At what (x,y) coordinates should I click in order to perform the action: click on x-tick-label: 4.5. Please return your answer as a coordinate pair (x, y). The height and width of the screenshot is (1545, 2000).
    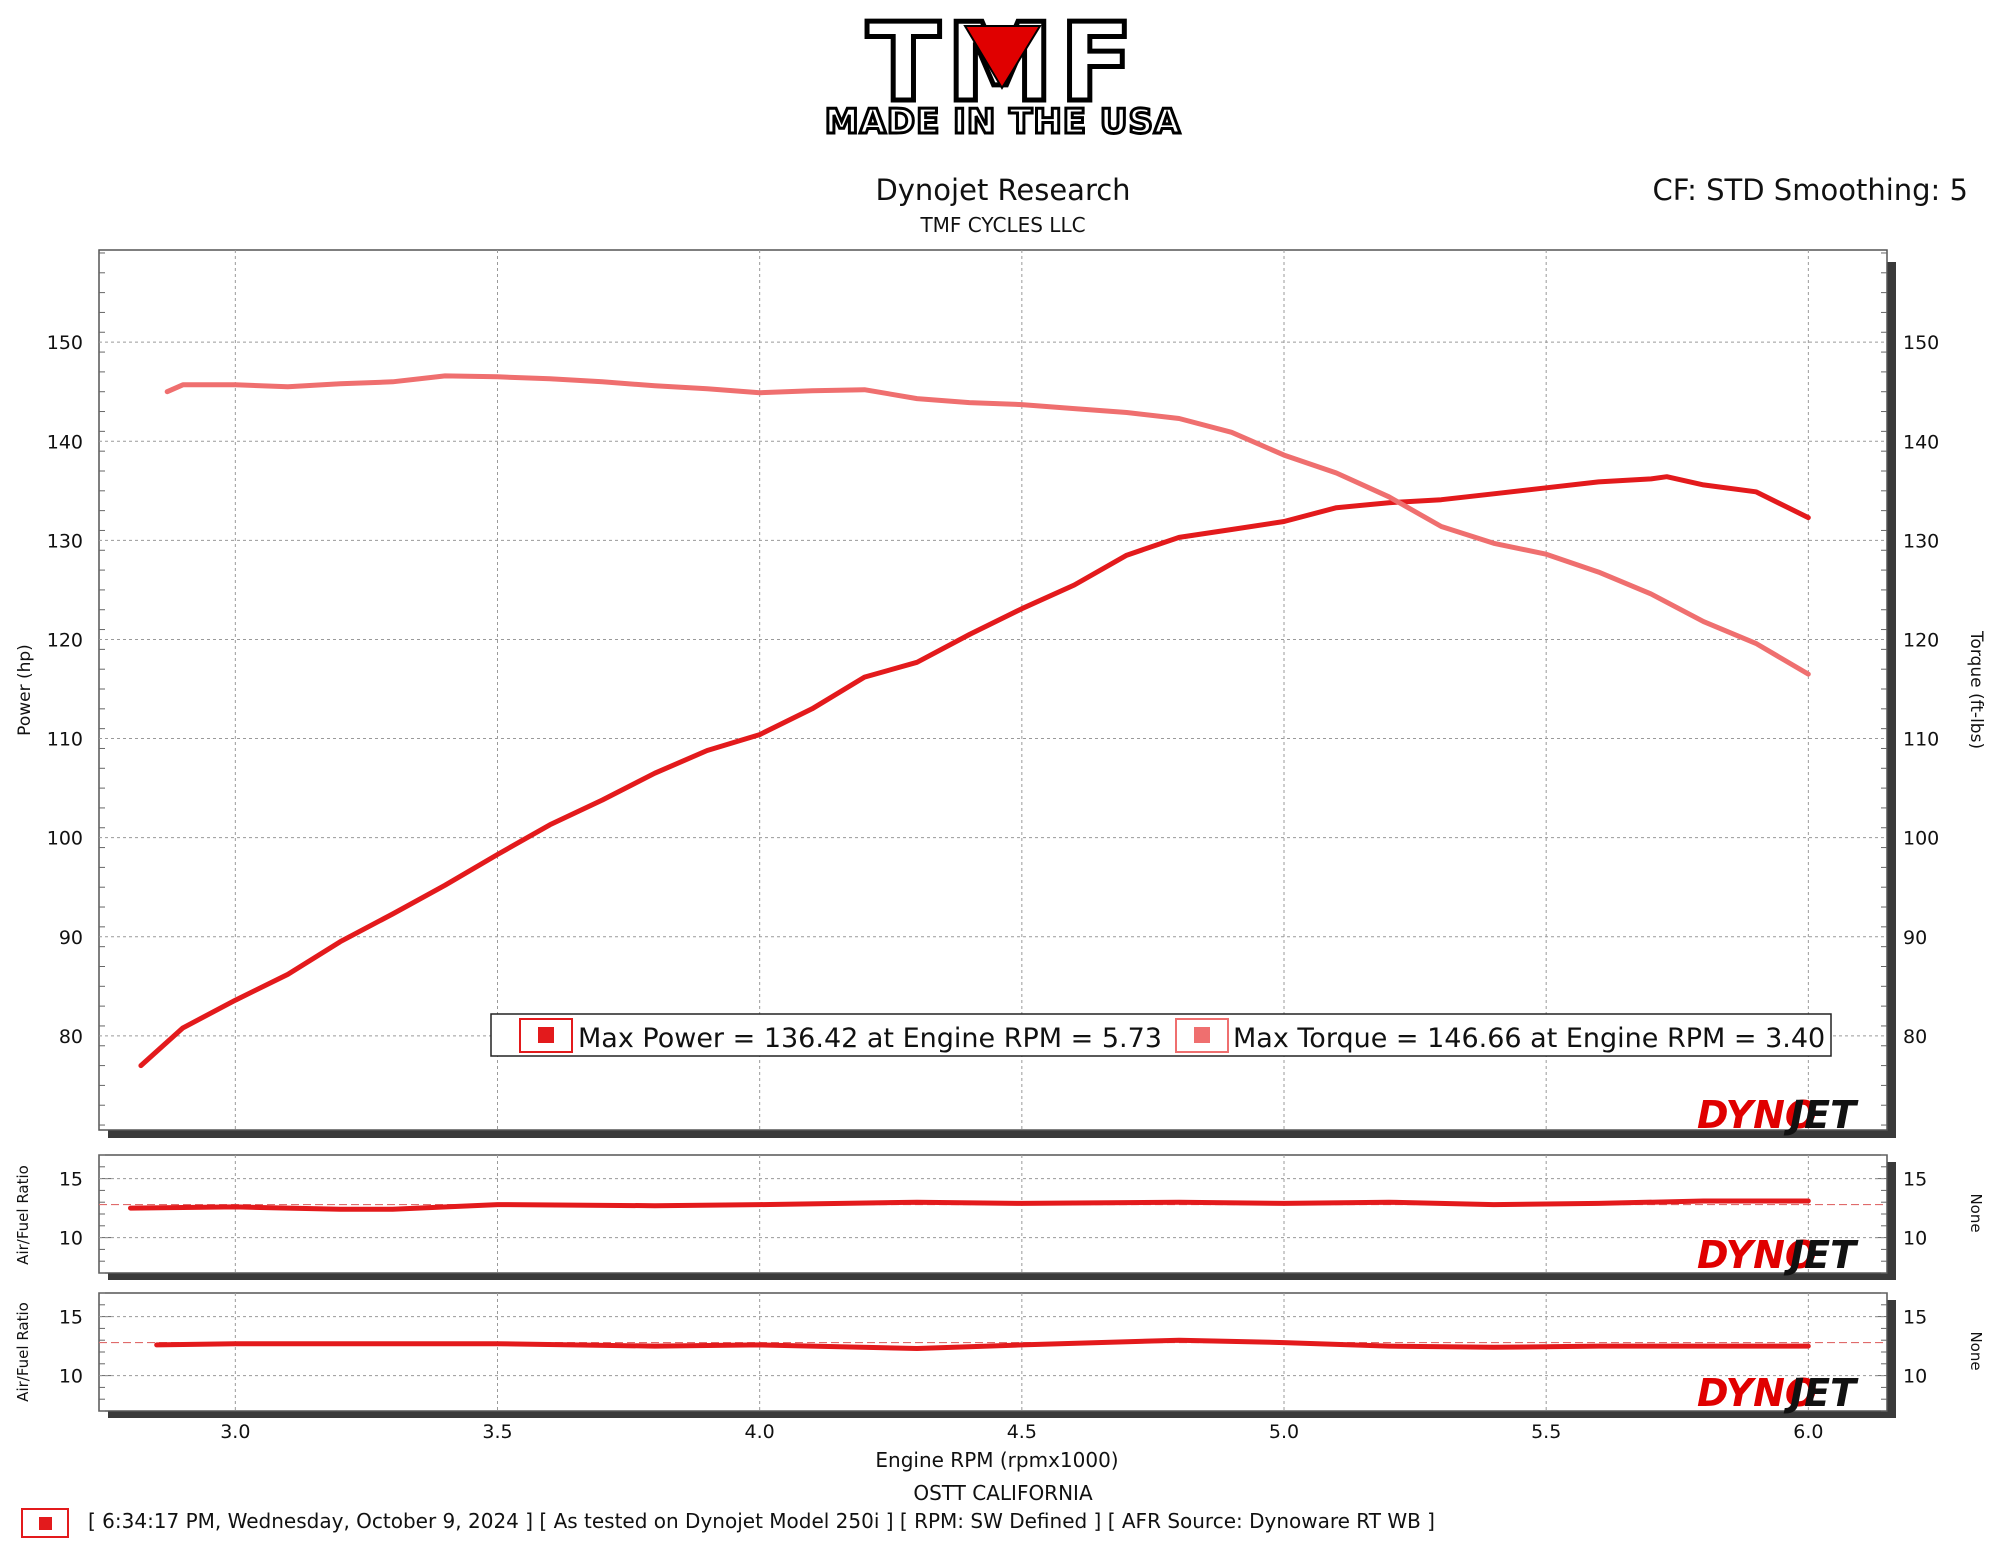
    Looking at the image, I should click on (1022, 1432).